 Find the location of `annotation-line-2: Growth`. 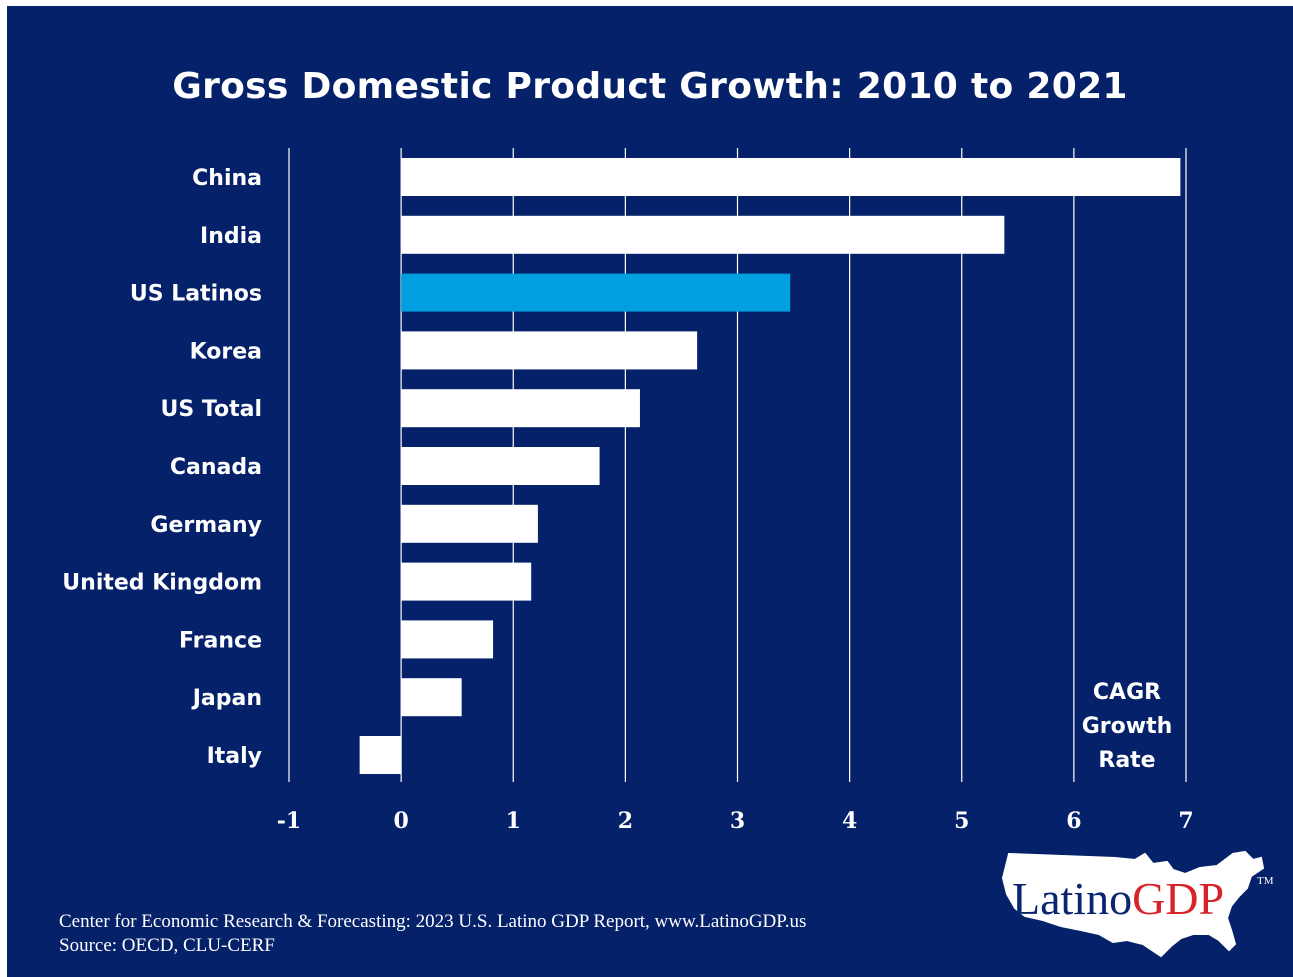

annotation-line-2: Growth is located at coordinates (1127, 726).